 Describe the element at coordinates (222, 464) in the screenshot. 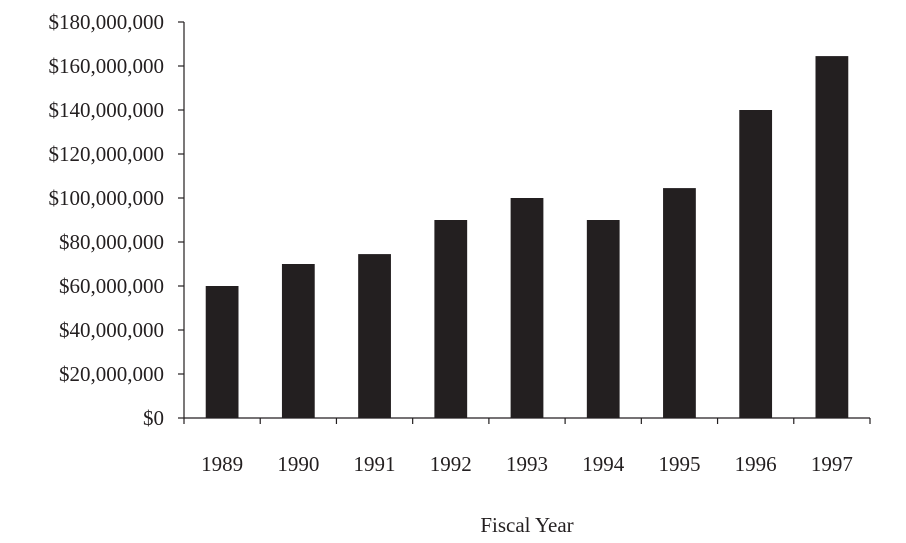

I see `x-tick-label: 1989` at that location.